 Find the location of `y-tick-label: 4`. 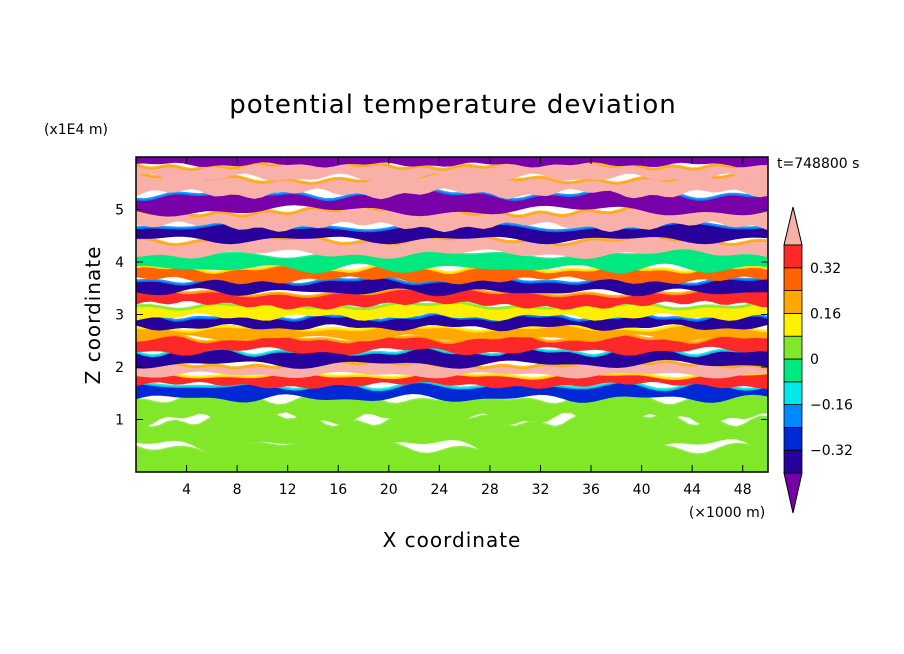

y-tick-label: 4 is located at coordinates (119, 263).